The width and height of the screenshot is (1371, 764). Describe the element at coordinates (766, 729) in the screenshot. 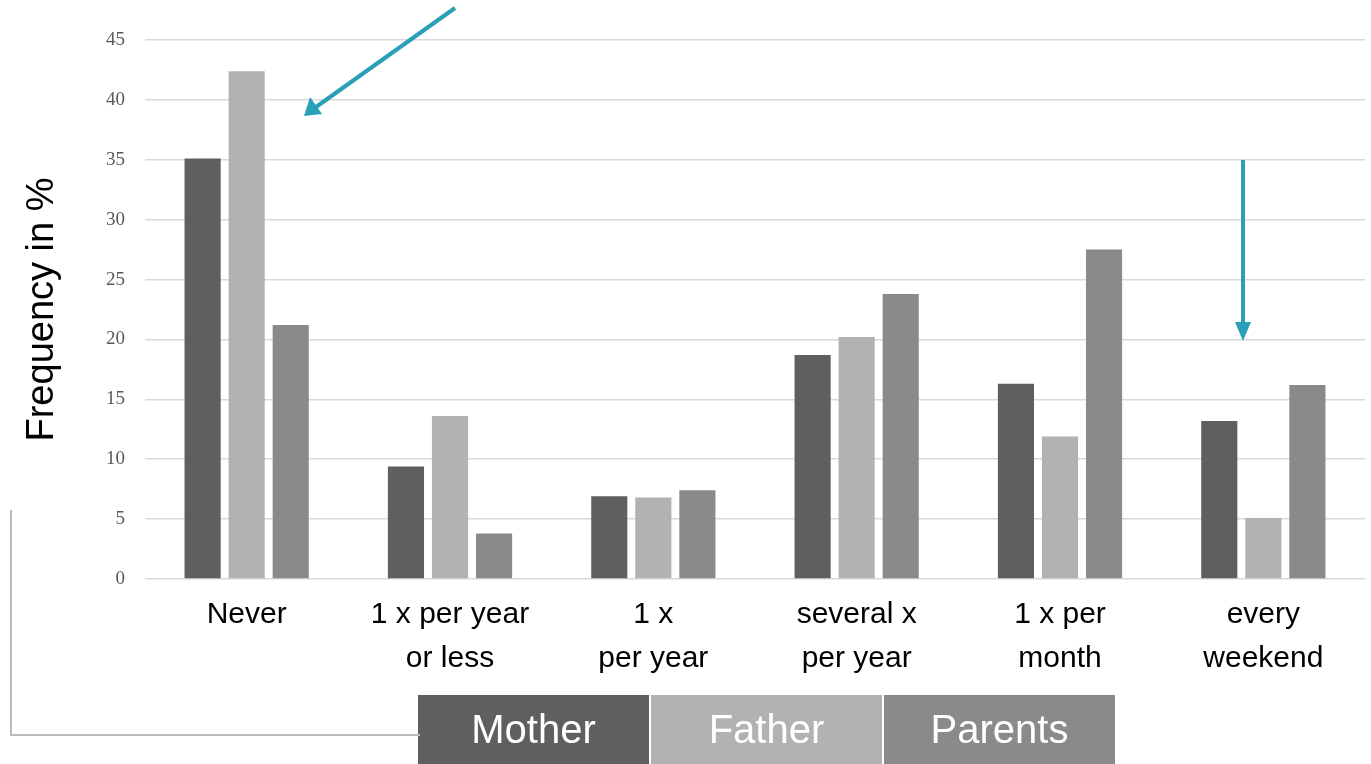

I see `text: Father` at that location.